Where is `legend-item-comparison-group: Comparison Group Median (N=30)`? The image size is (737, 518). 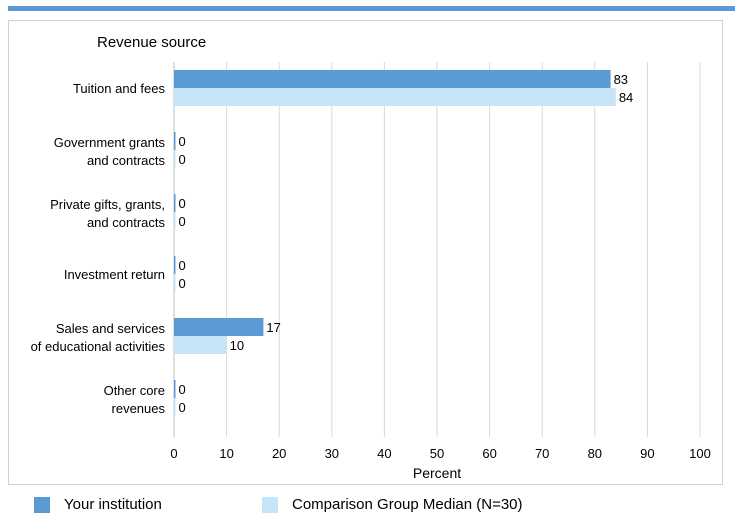 legend-item-comparison-group: Comparison Group Median (N=30) is located at coordinates (392, 504).